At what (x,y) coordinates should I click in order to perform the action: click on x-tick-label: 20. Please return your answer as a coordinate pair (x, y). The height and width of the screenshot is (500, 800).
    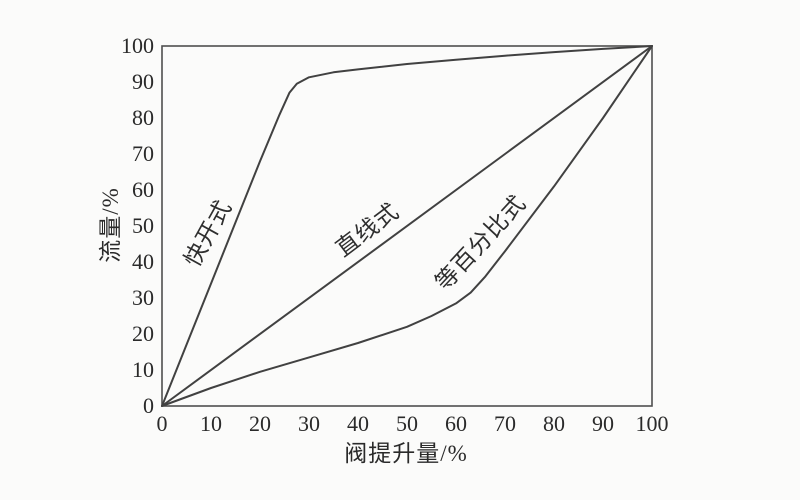
    Looking at the image, I should click on (260, 423).